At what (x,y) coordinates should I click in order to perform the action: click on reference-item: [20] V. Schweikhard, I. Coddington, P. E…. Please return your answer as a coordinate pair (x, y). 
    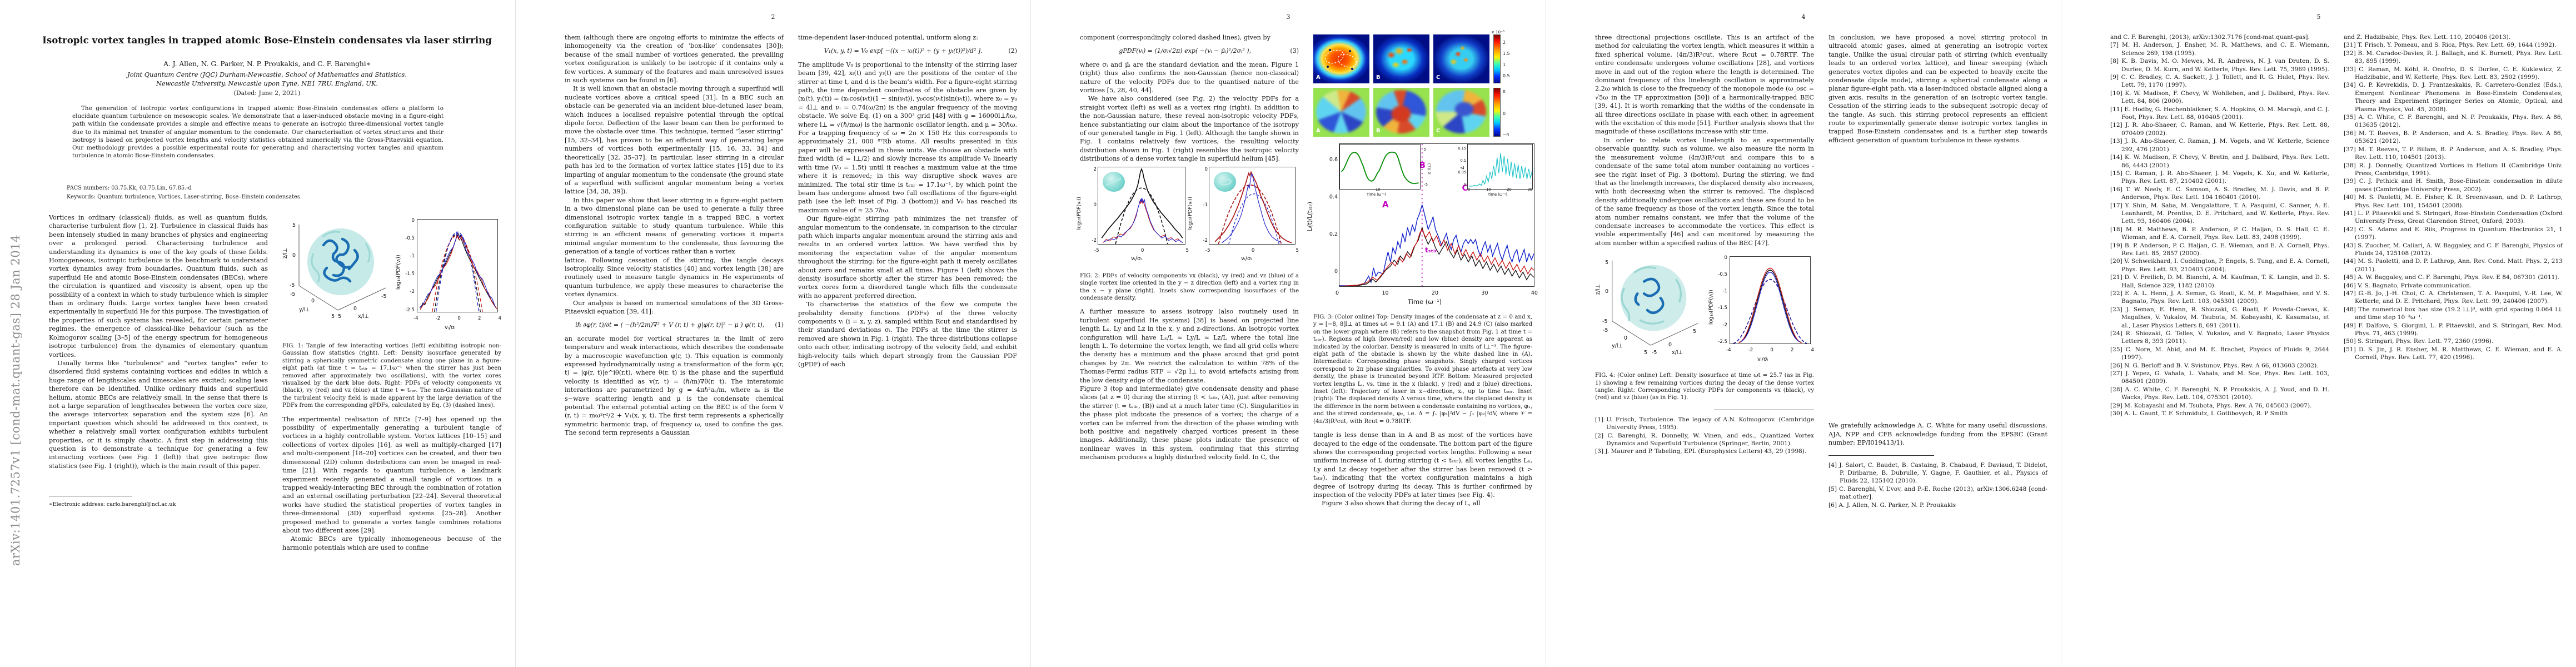
    Looking at the image, I should click on (2219, 265).